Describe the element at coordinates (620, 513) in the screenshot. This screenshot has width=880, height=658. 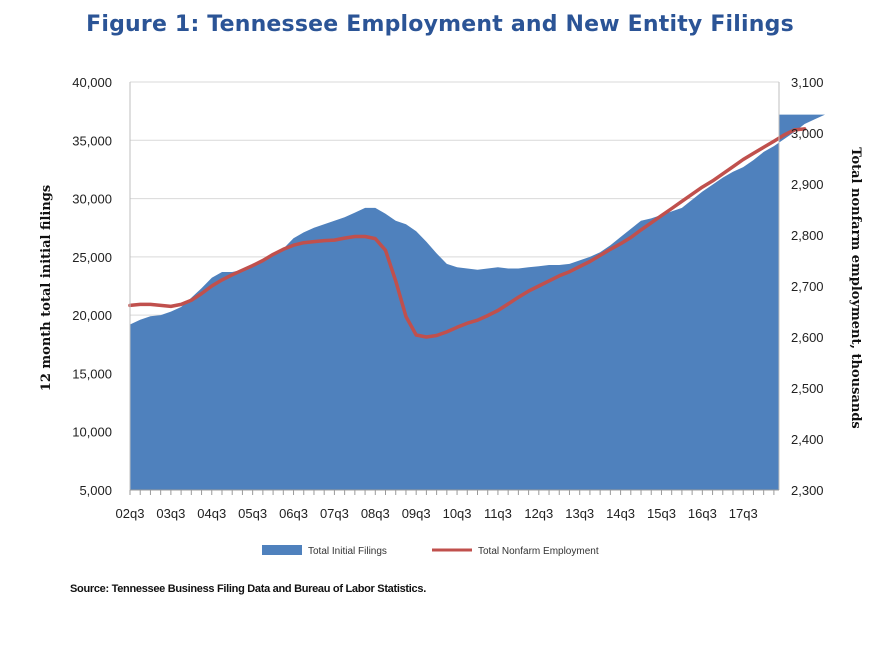
I see `x-tick-label: 14q3` at that location.